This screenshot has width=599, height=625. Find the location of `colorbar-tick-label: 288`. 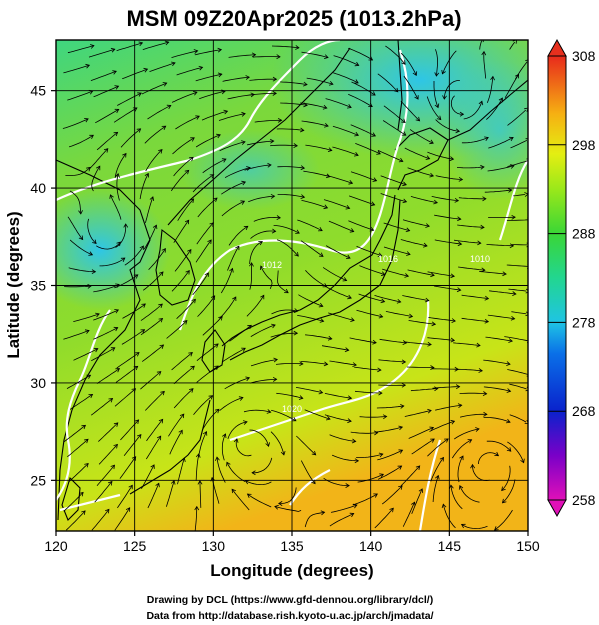

colorbar-tick-label: 288 is located at coordinates (584, 234).